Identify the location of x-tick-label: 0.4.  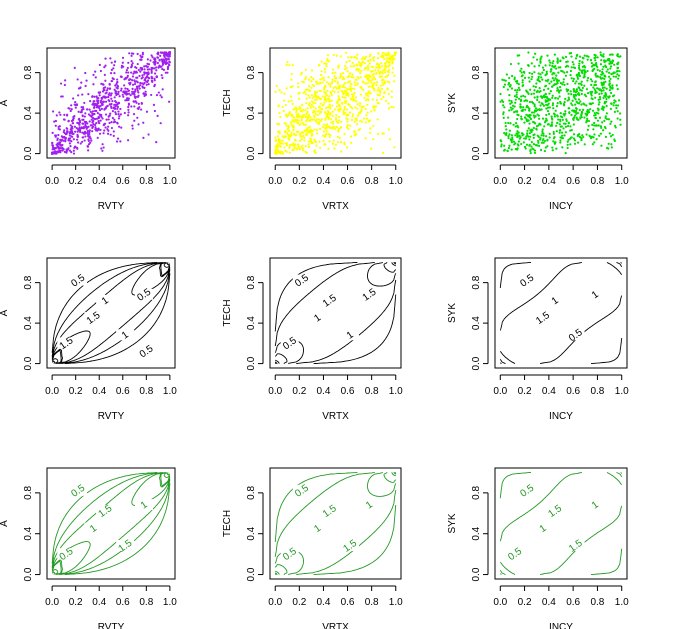
(323, 181).